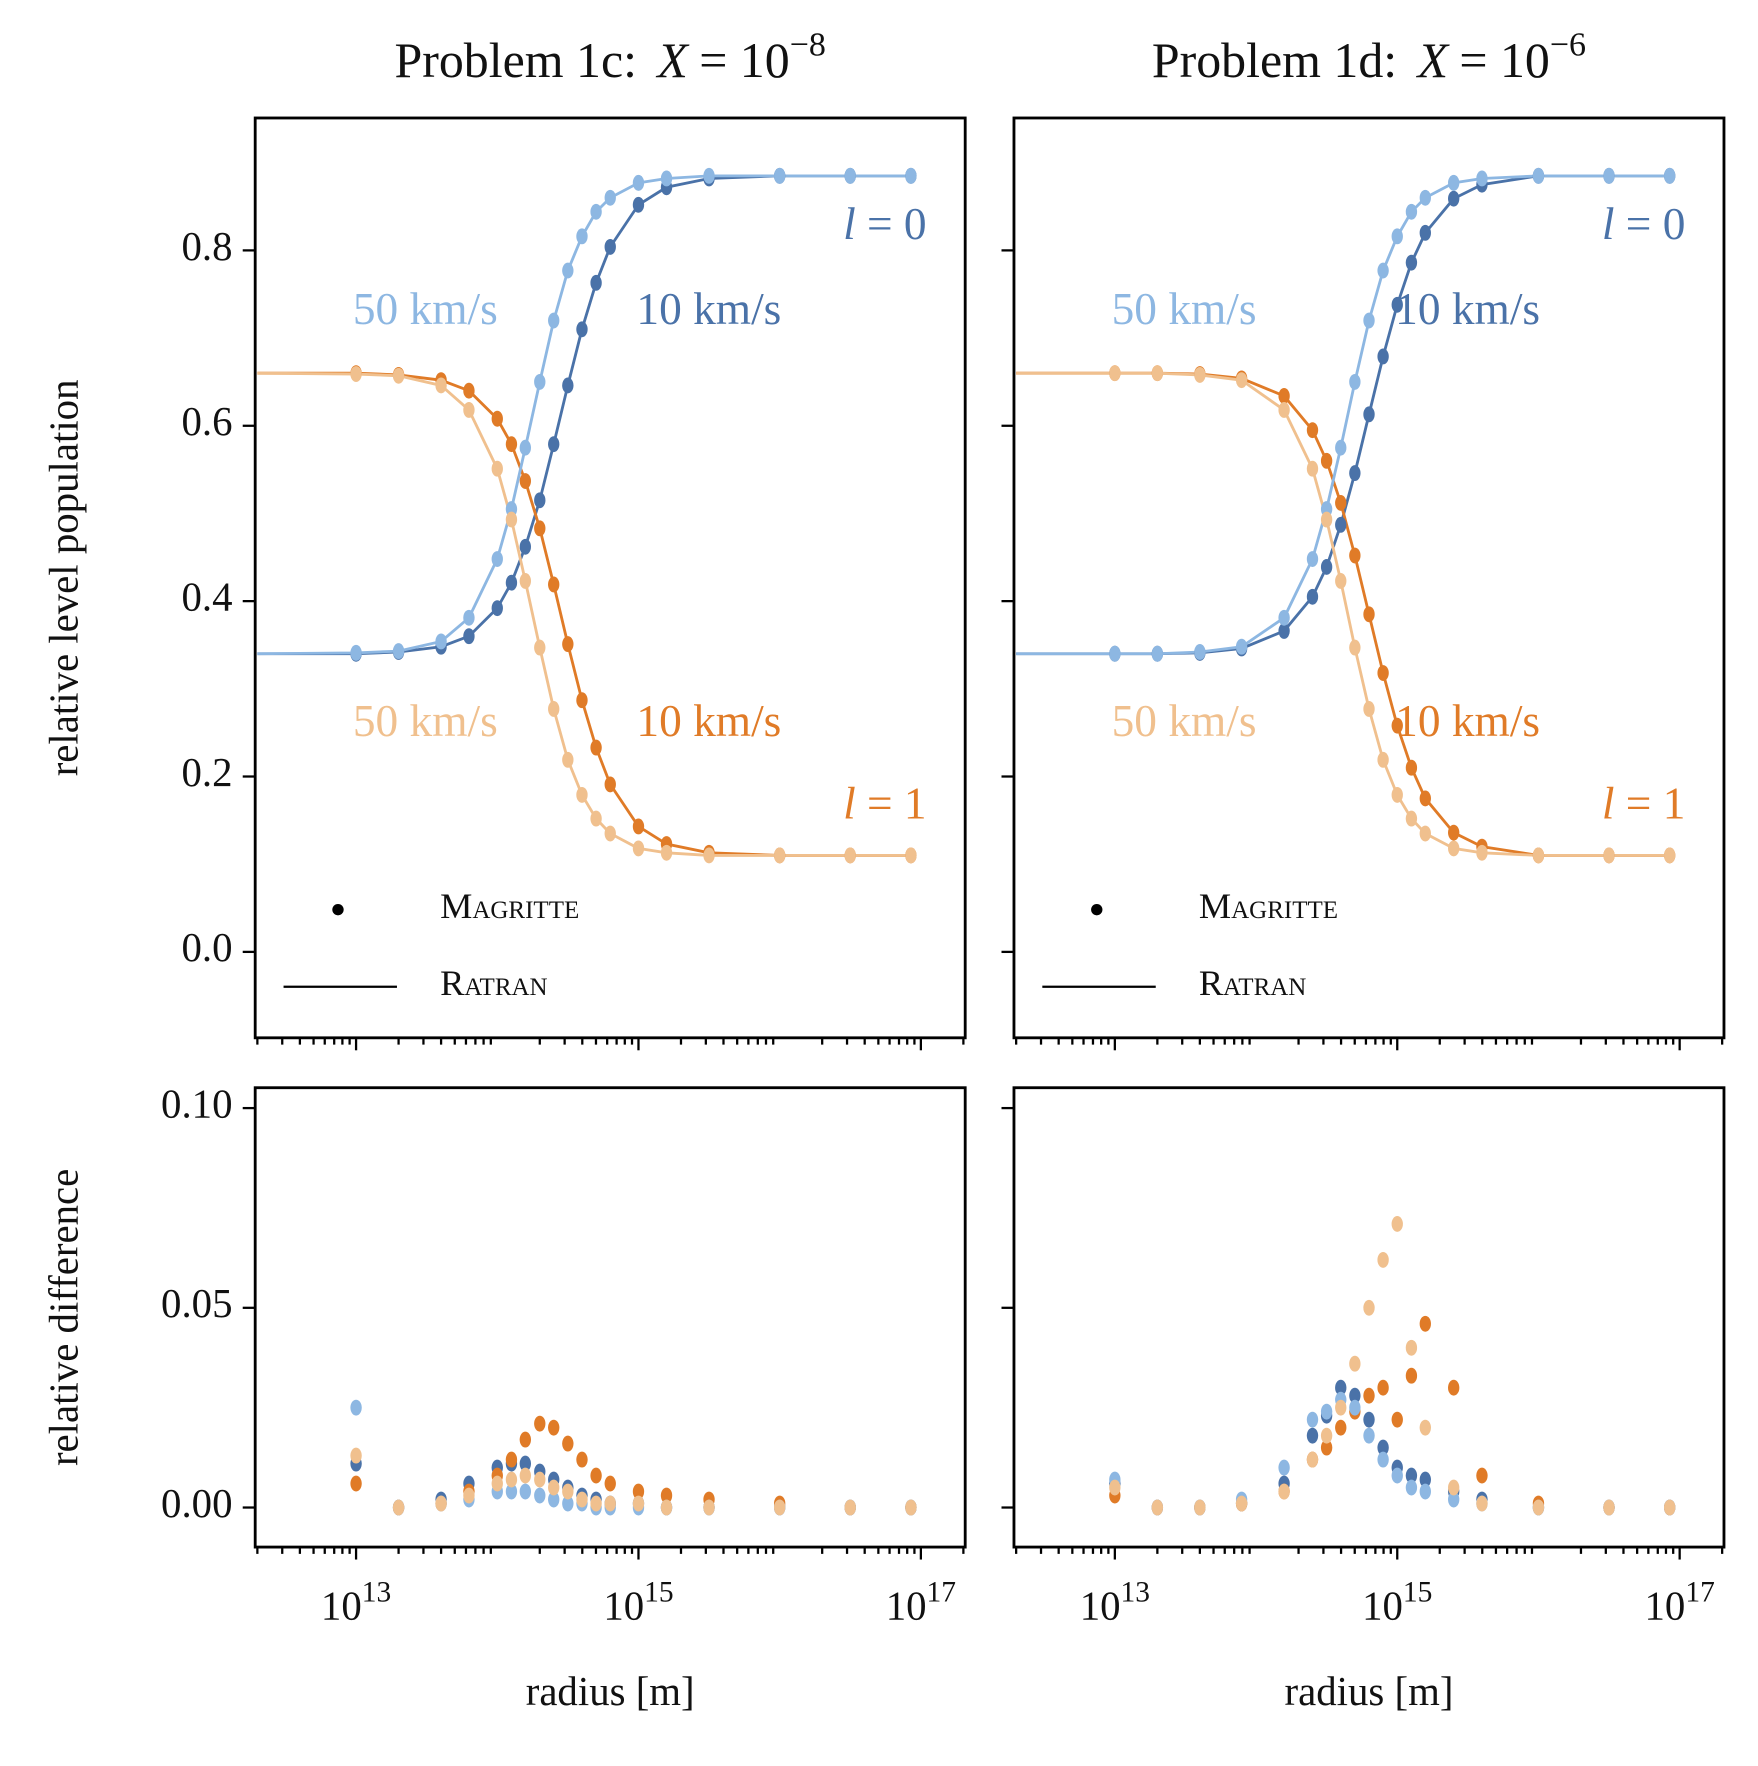 The width and height of the screenshot is (1758, 1766). I want to click on title-exp: −6, so click(1568, 44).